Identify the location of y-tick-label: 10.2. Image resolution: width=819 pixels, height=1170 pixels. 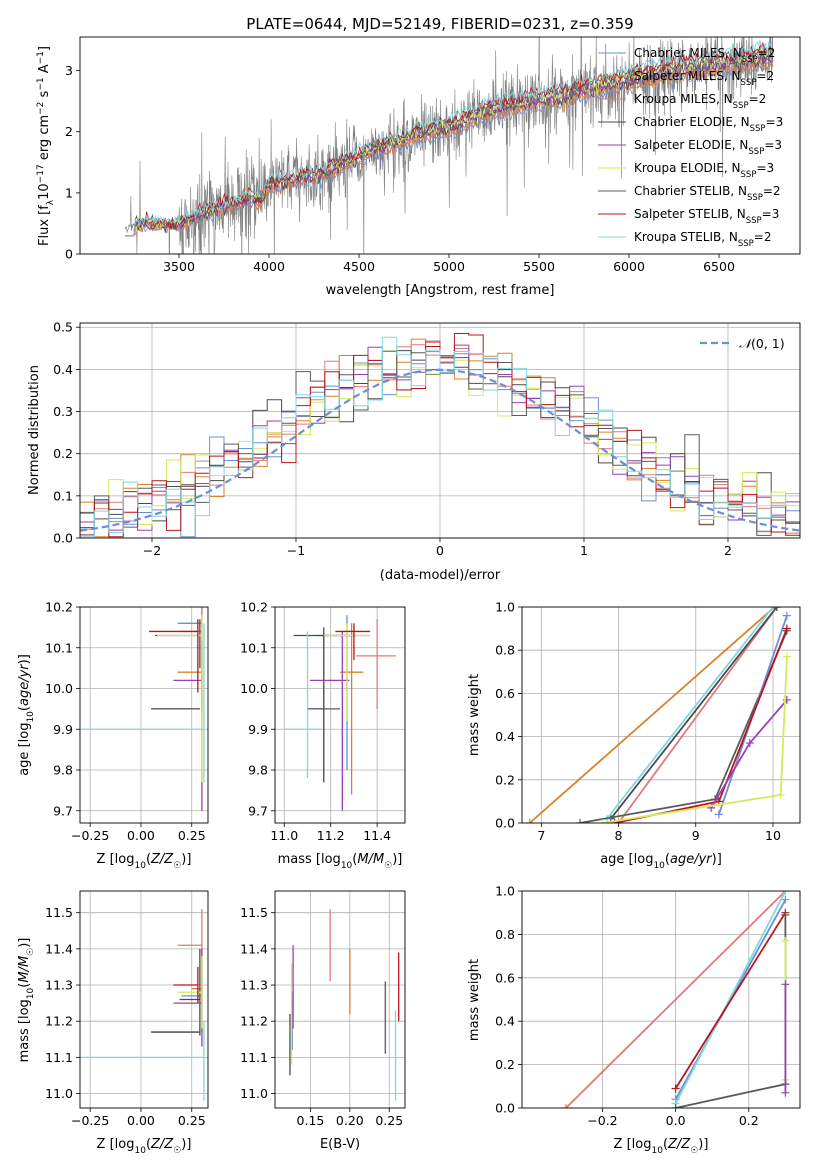
(59, 607).